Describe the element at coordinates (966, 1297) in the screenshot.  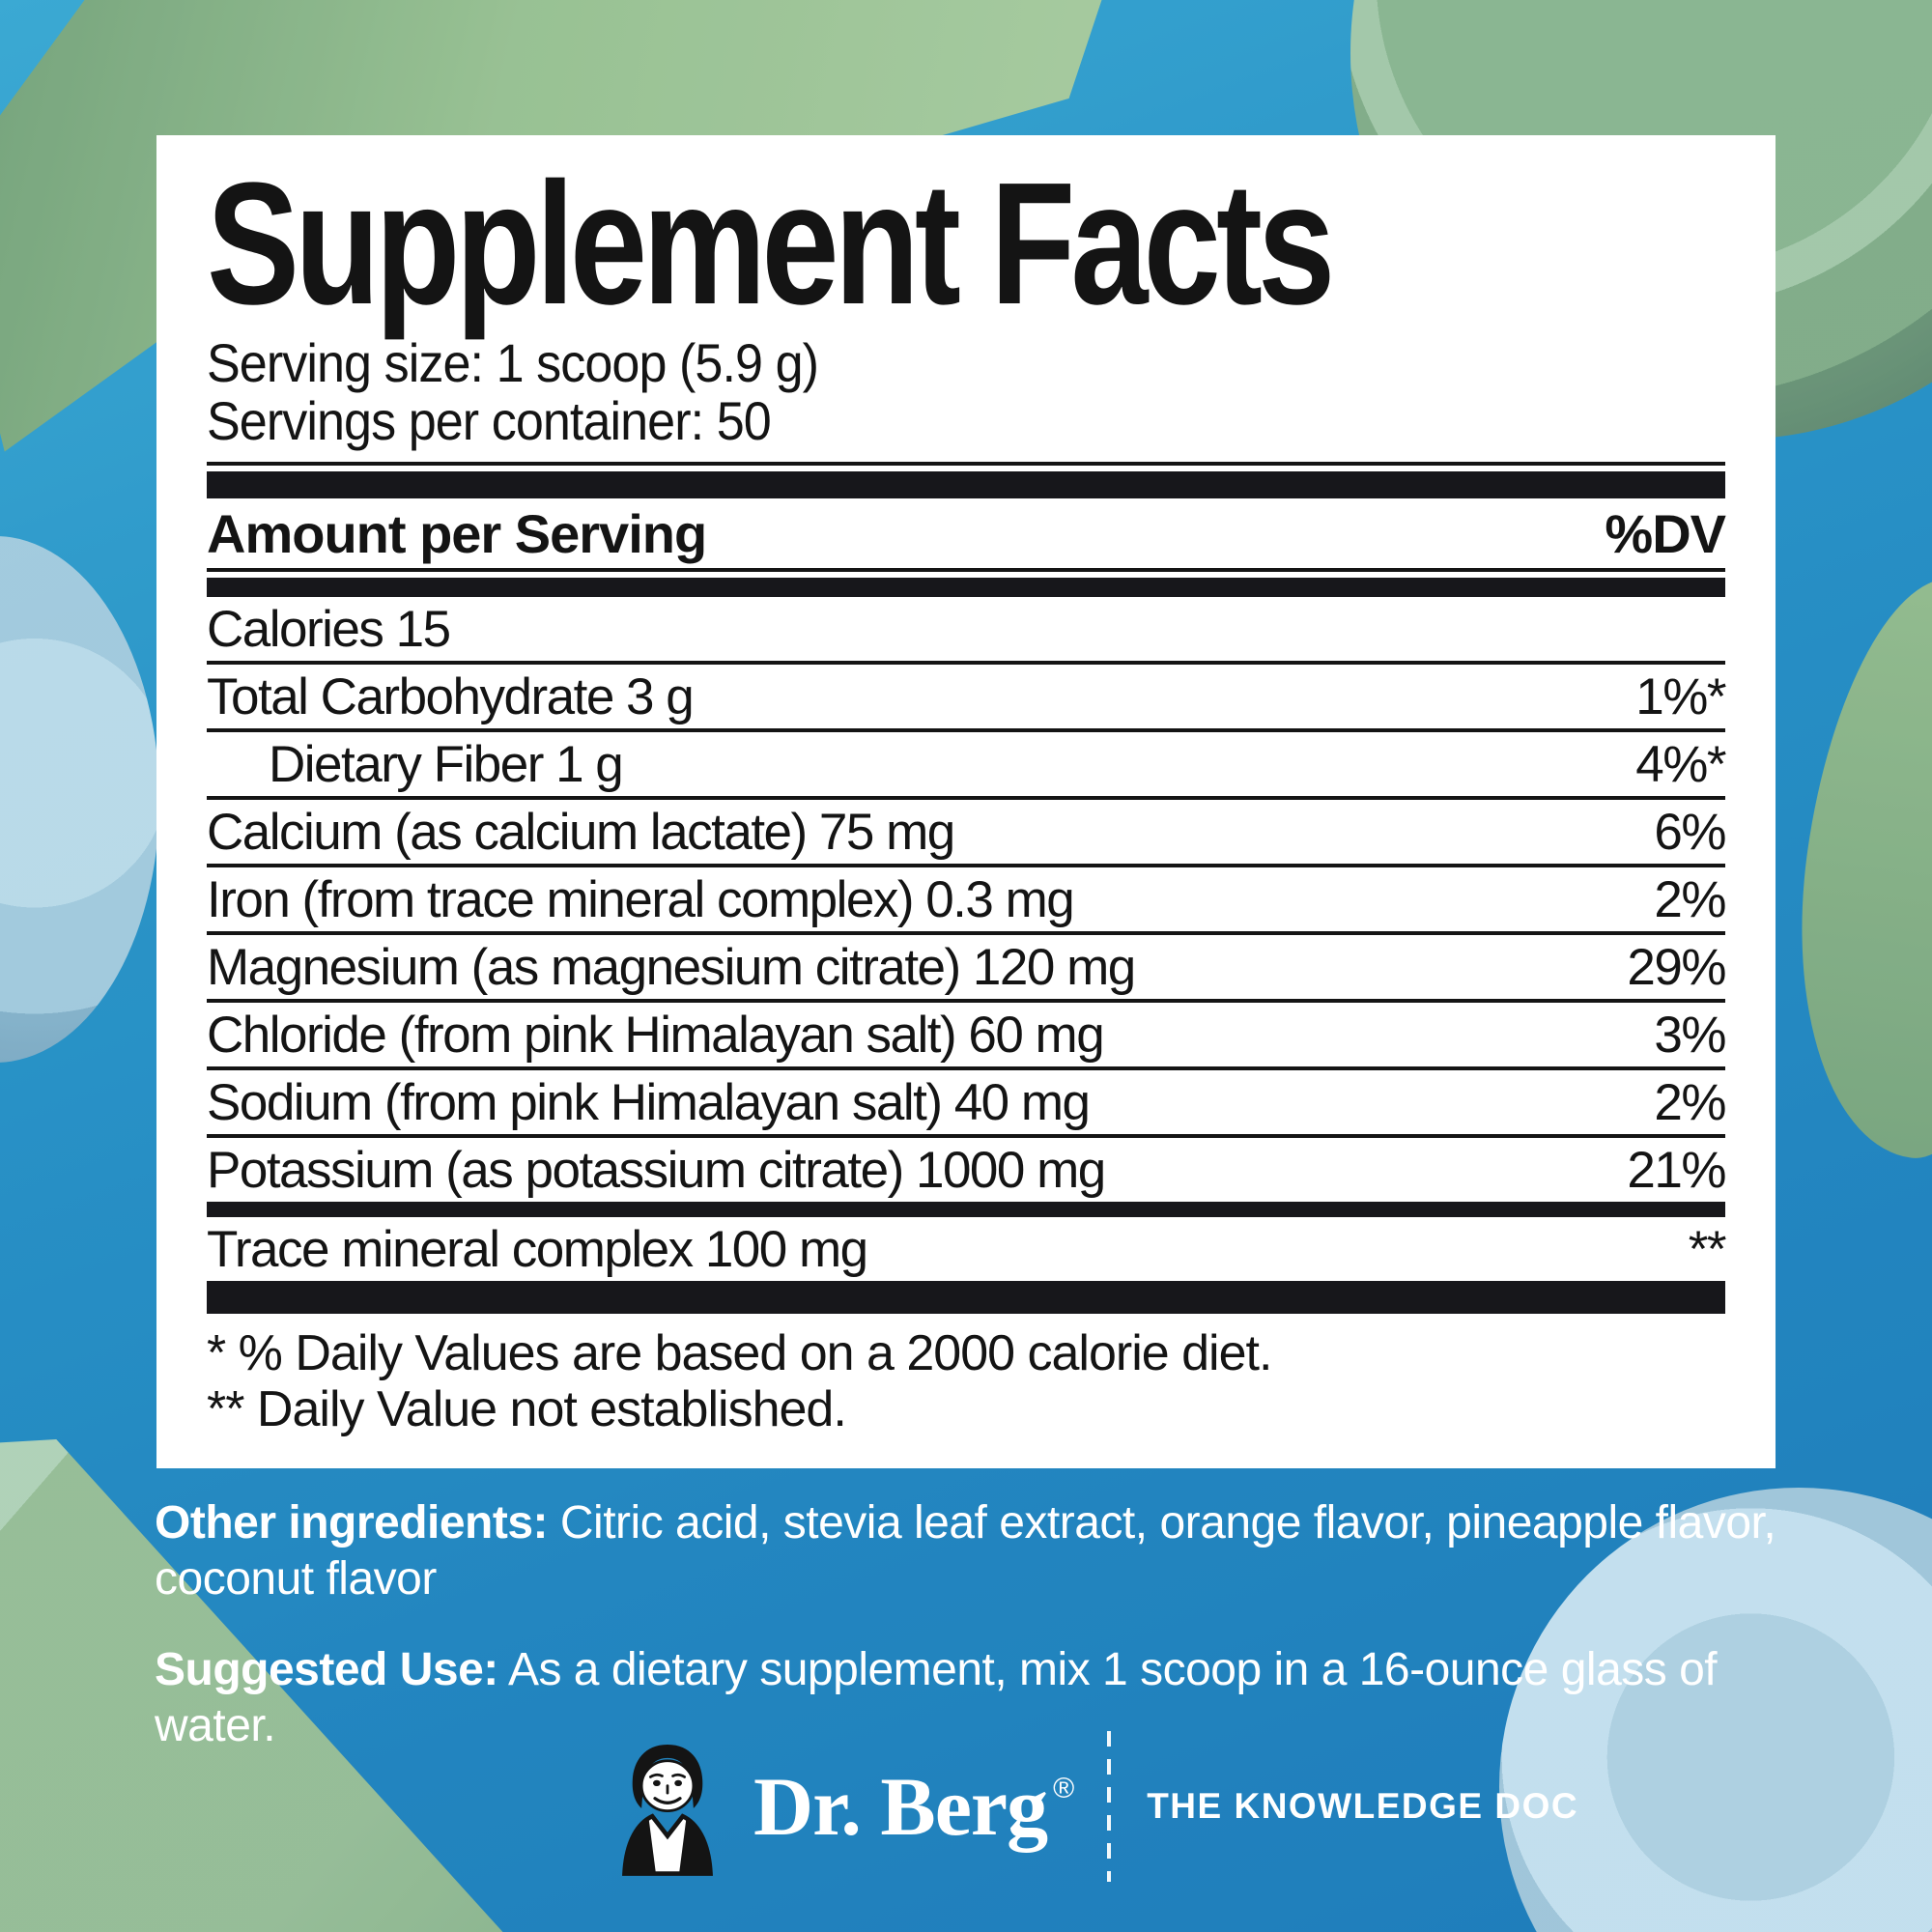
I see `bottom-thick-bar` at that location.